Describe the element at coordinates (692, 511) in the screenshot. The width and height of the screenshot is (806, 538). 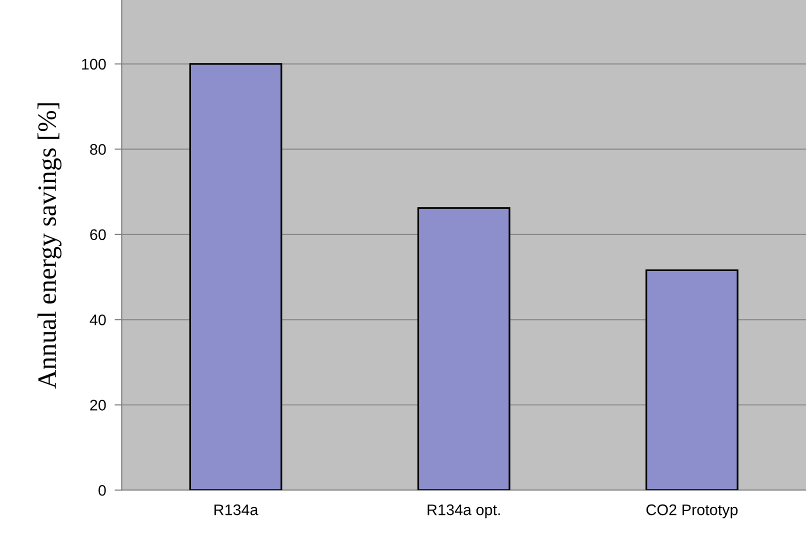
I see `x-tick-label: CO2 Prototyp` at that location.